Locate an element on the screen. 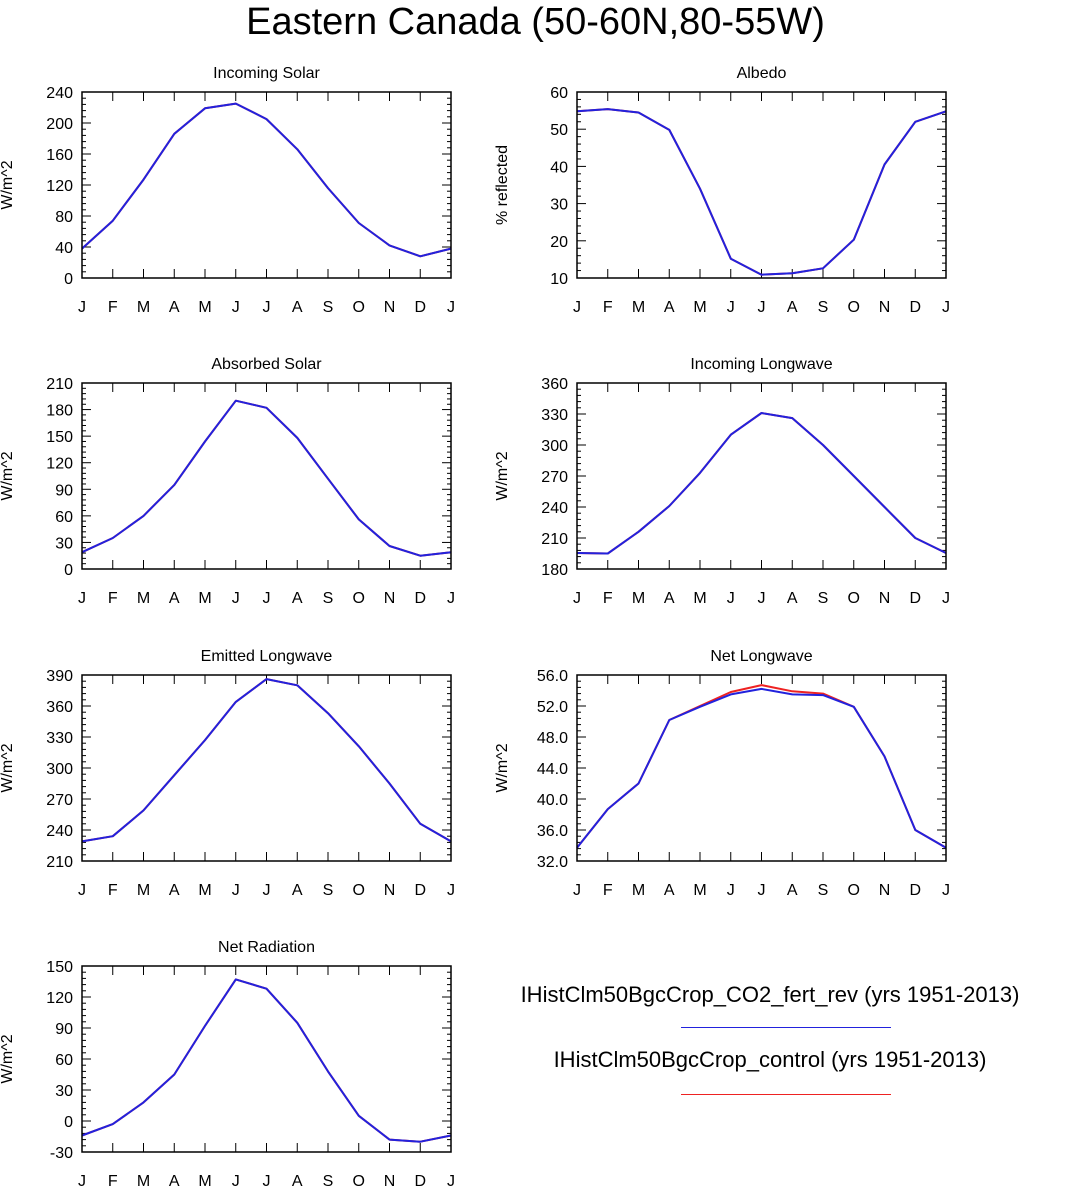  figure-title: Eastern Canada (50-60N,80-55W) is located at coordinates (535, 22).